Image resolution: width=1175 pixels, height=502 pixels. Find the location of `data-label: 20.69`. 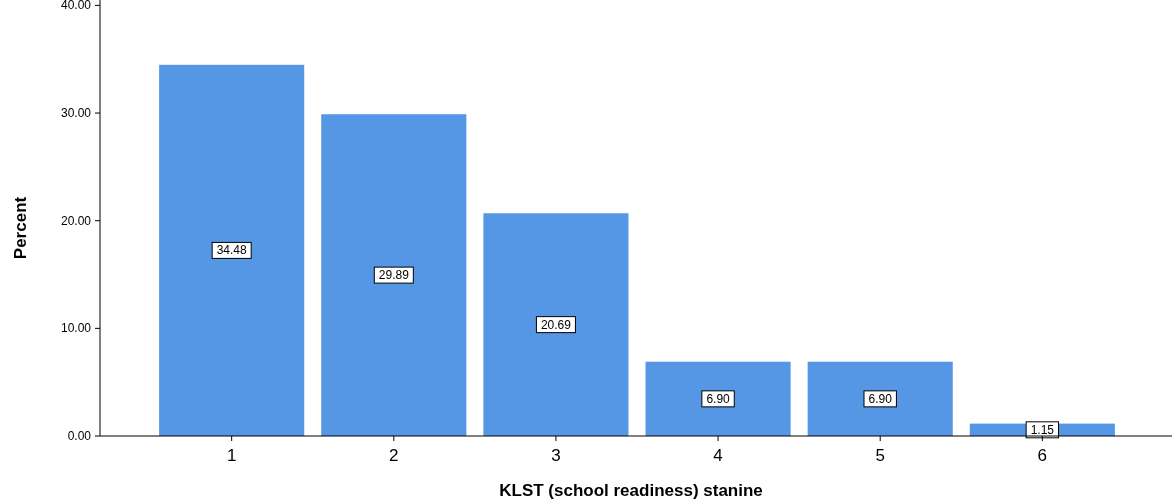

data-label: 20.69 is located at coordinates (556, 324).